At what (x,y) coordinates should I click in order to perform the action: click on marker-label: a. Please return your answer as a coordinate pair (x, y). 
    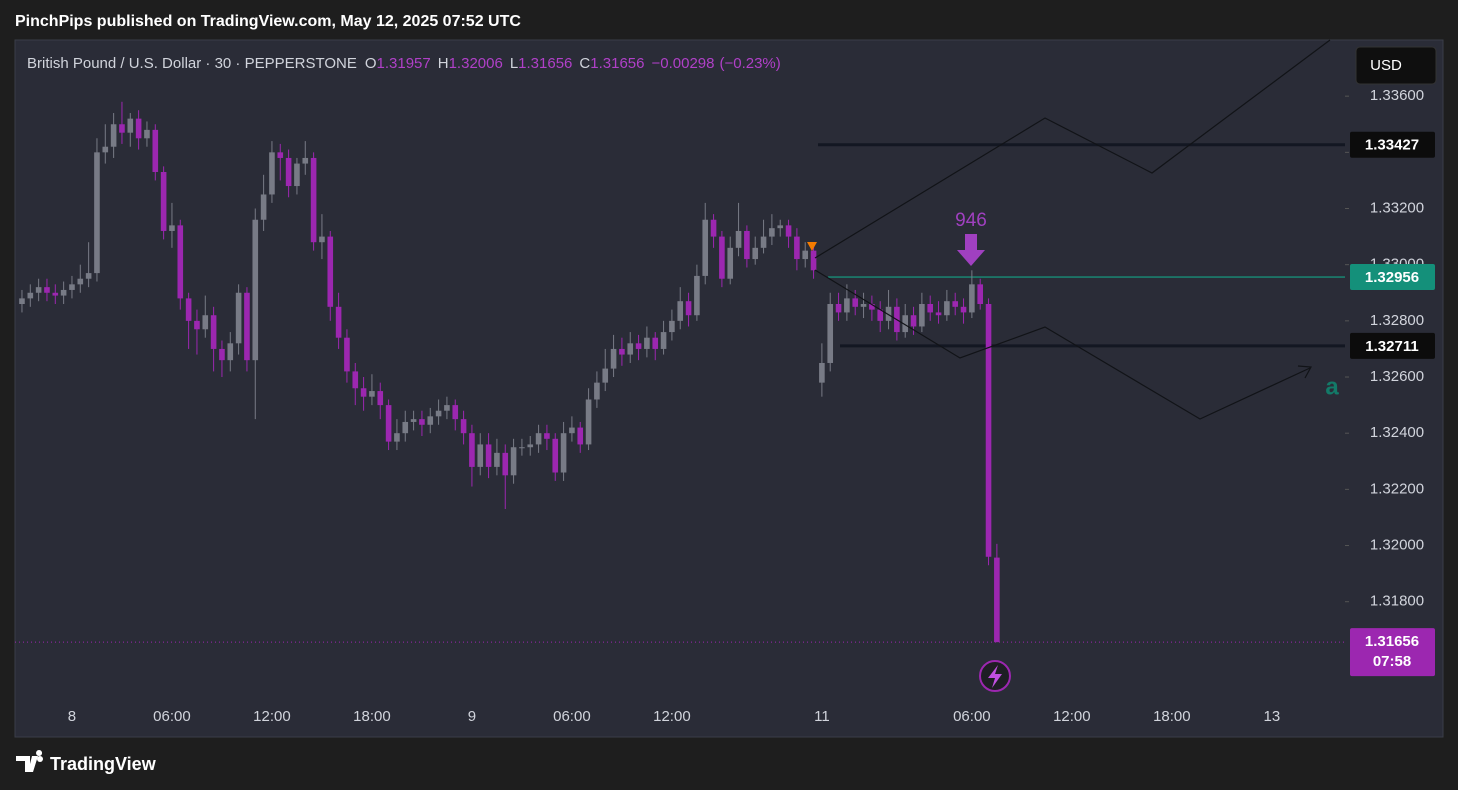
    Looking at the image, I should click on (1332, 386).